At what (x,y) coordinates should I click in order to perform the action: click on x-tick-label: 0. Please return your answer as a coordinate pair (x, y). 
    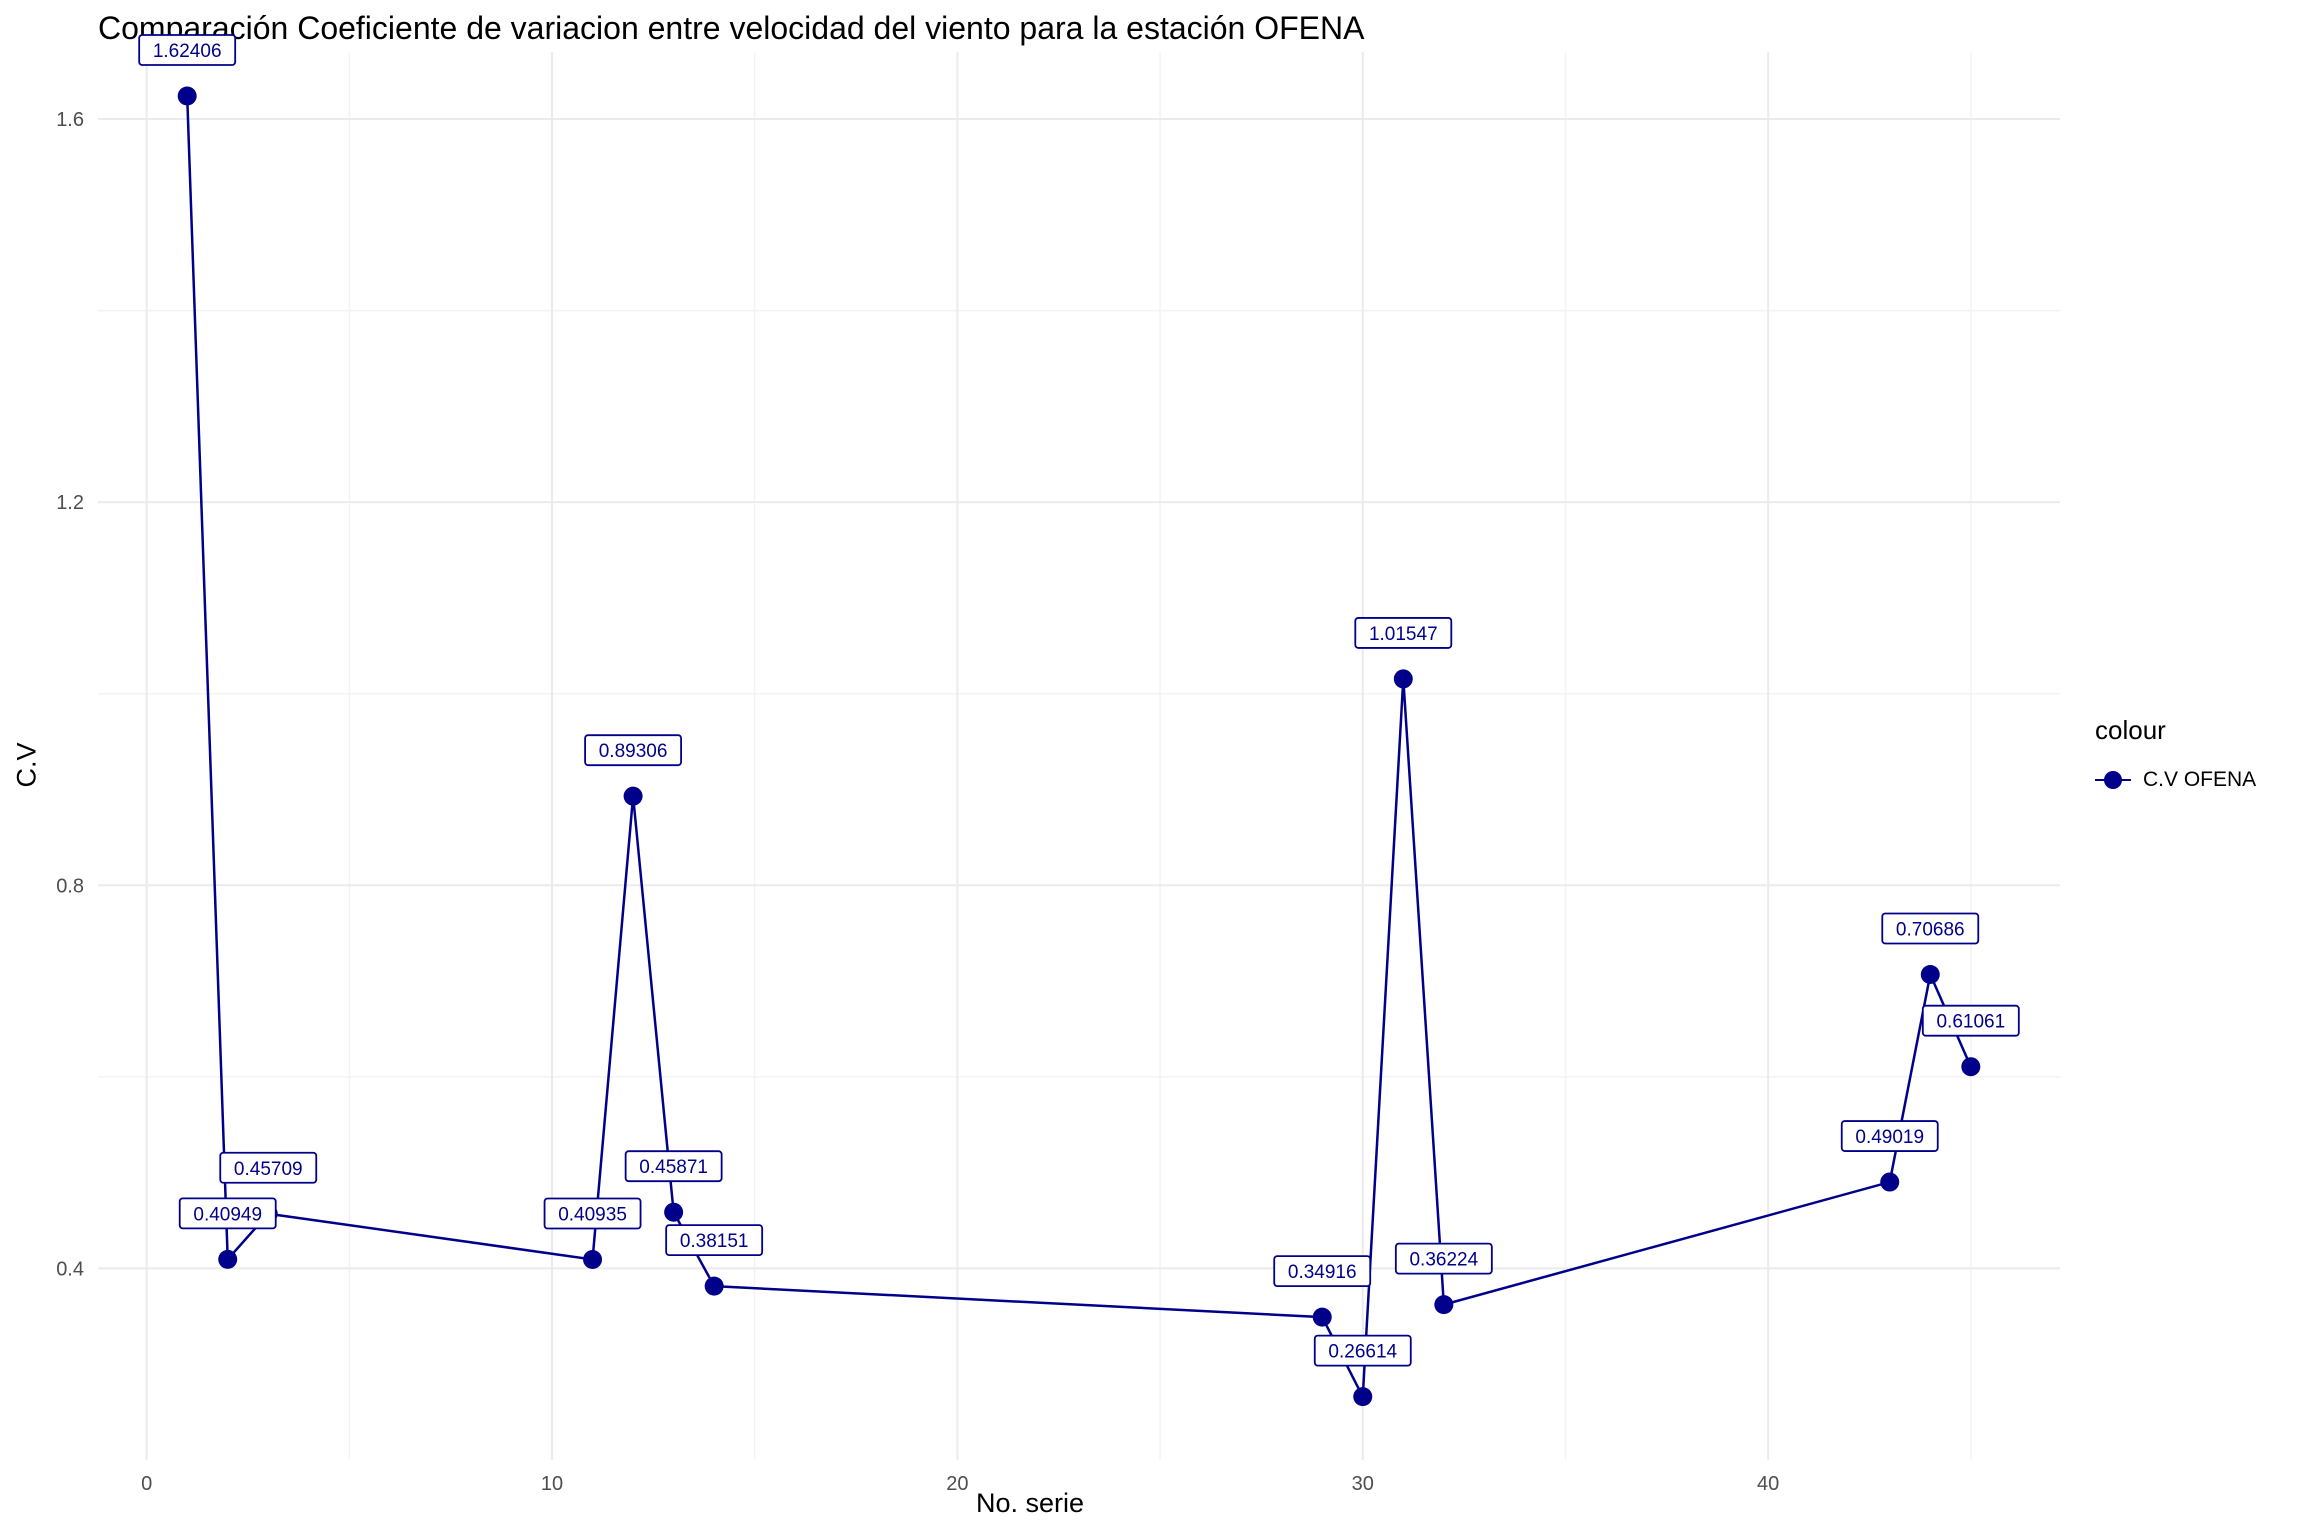
    Looking at the image, I should click on (146, 1484).